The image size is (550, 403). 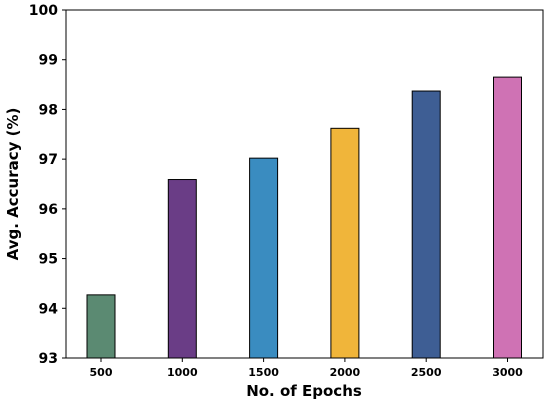 I want to click on y-tick-label: 98, so click(x=48, y=110).